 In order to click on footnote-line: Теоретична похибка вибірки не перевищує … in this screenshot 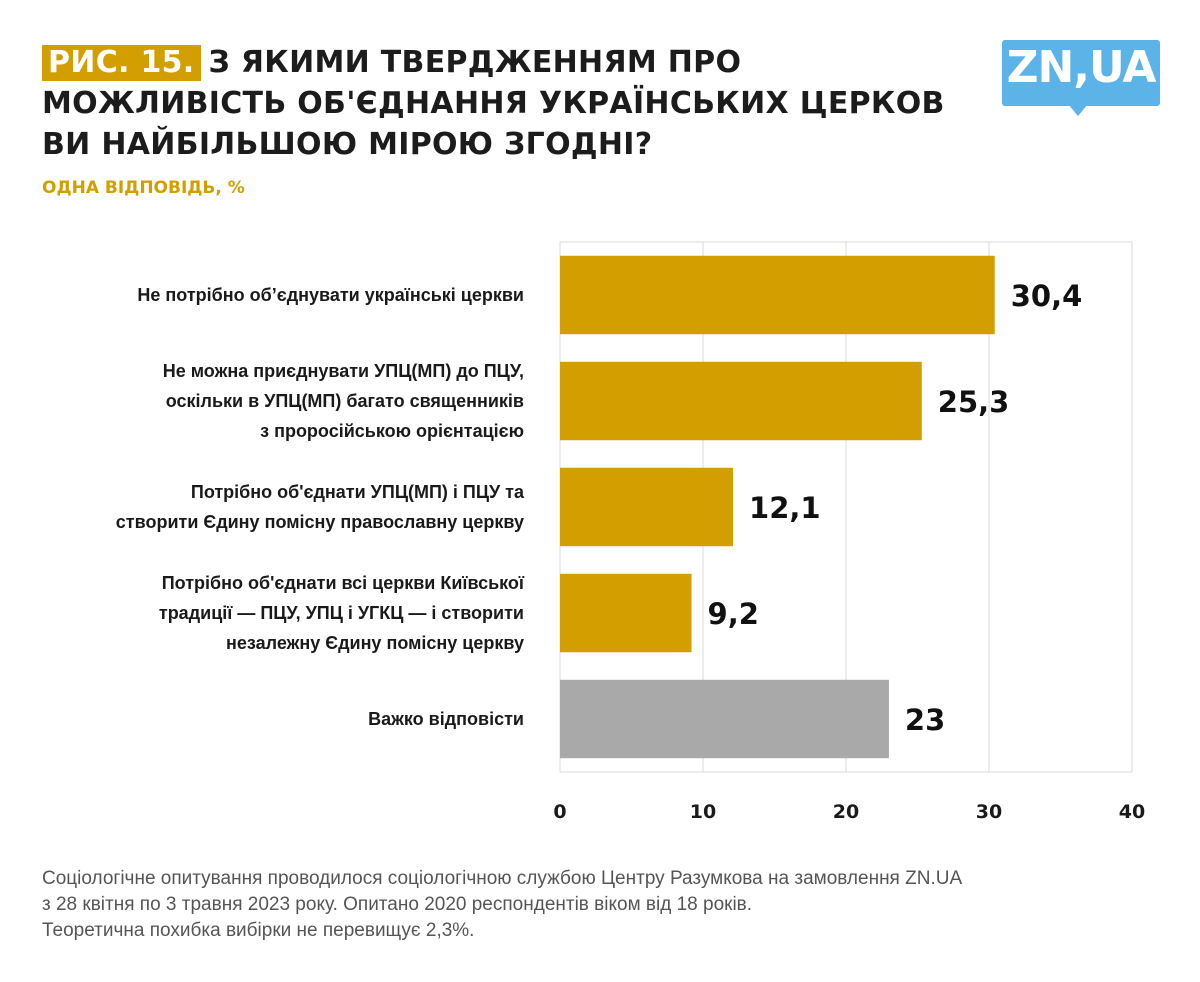, I will do `click(258, 930)`.